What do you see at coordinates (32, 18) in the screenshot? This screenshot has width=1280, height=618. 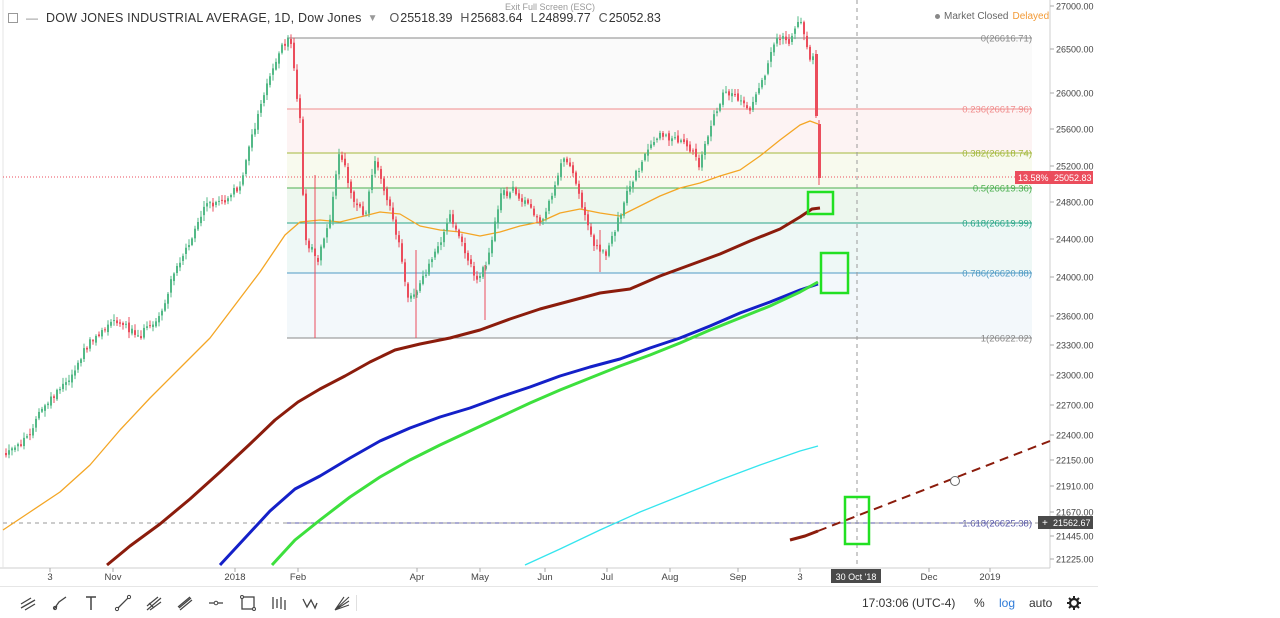 I see `minimize-icon: —` at bounding box center [32, 18].